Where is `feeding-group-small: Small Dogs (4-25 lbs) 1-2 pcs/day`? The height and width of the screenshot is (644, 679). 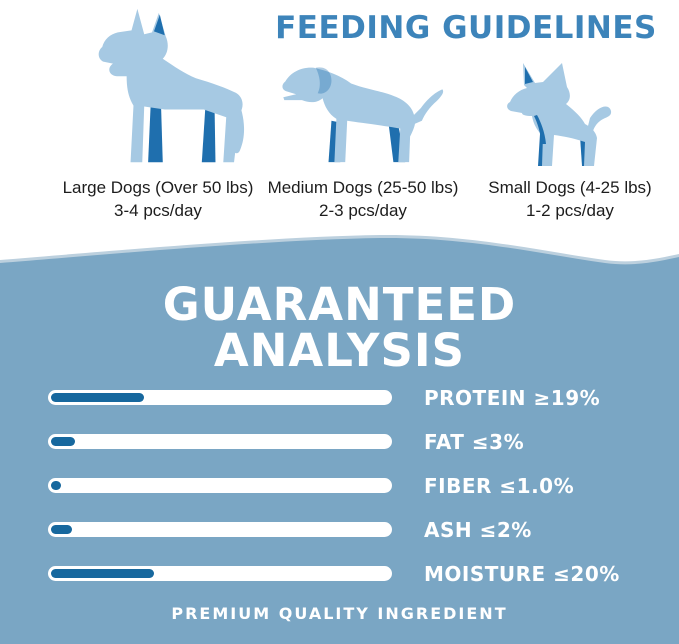 feeding-group-small: Small Dogs (4-25 lbs) 1-2 pcs/day is located at coordinates (570, 199).